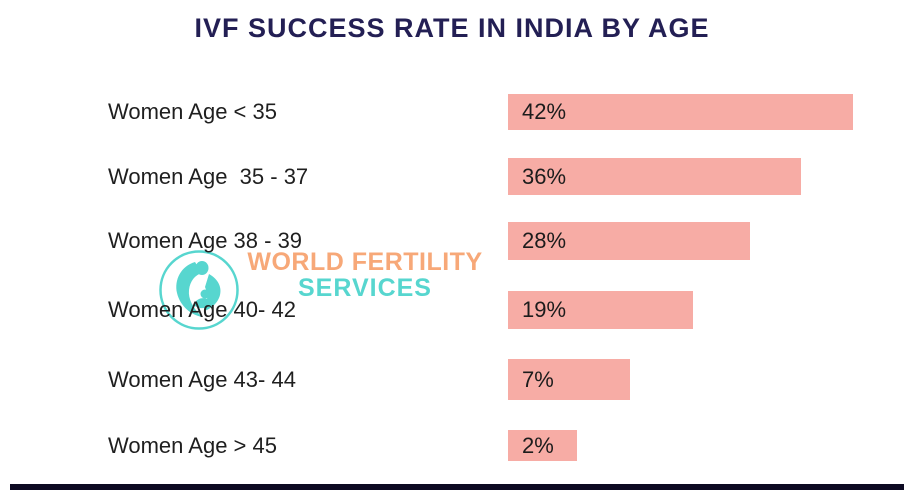  Describe the element at coordinates (544, 309) in the screenshot. I see `bar-value-label: 19%` at that location.